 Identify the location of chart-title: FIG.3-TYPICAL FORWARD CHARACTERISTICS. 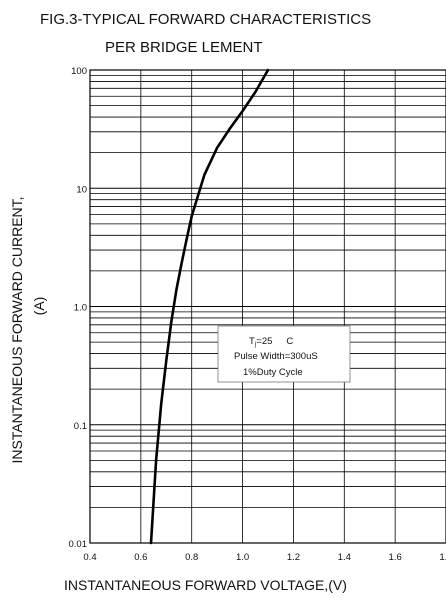
(205, 19).